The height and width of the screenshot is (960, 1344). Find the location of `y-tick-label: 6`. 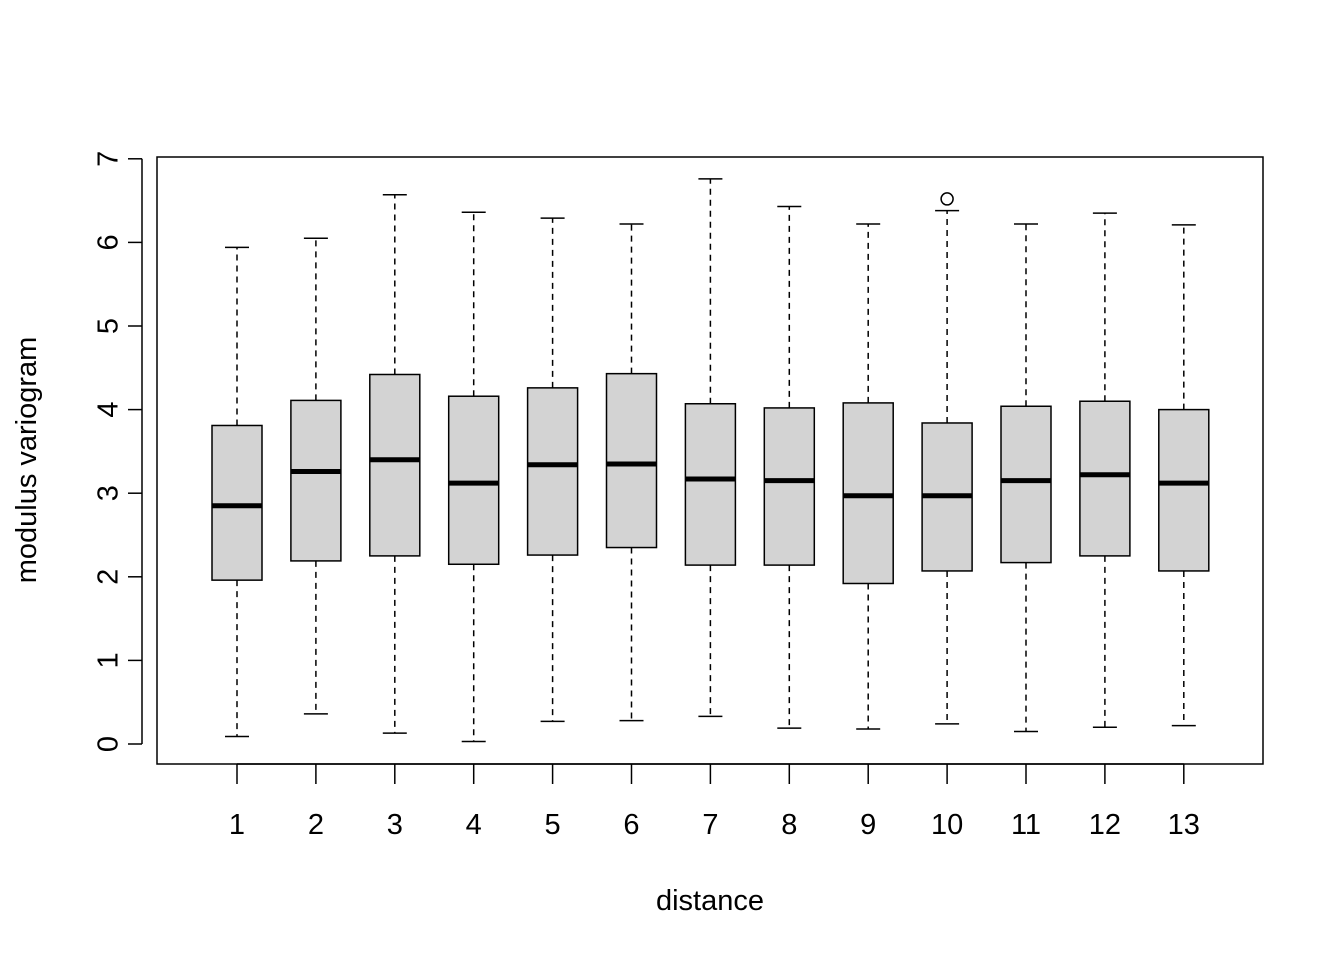

y-tick-label: 6 is located at coordinates (109, 242).